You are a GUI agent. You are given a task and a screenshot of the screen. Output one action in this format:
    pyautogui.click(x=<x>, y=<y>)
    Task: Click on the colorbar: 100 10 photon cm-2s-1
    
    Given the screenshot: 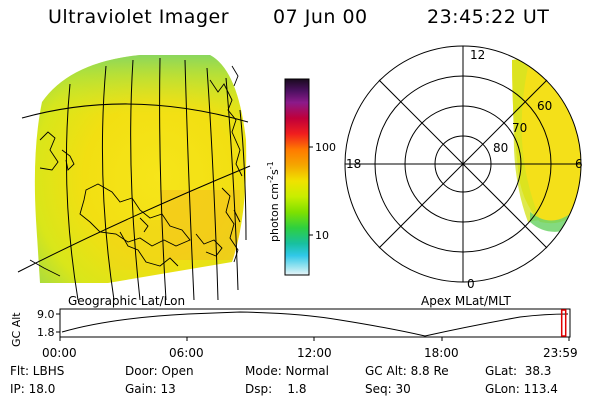 What is the action you would take?
    pyautogui.click(x=301, y=177)
    